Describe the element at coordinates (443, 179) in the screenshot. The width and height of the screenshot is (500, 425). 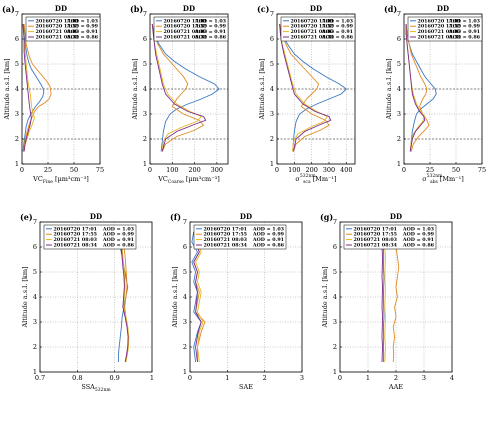
I see `x-axis-label: σ532nm abs [Mm⁻¹]` at that location.